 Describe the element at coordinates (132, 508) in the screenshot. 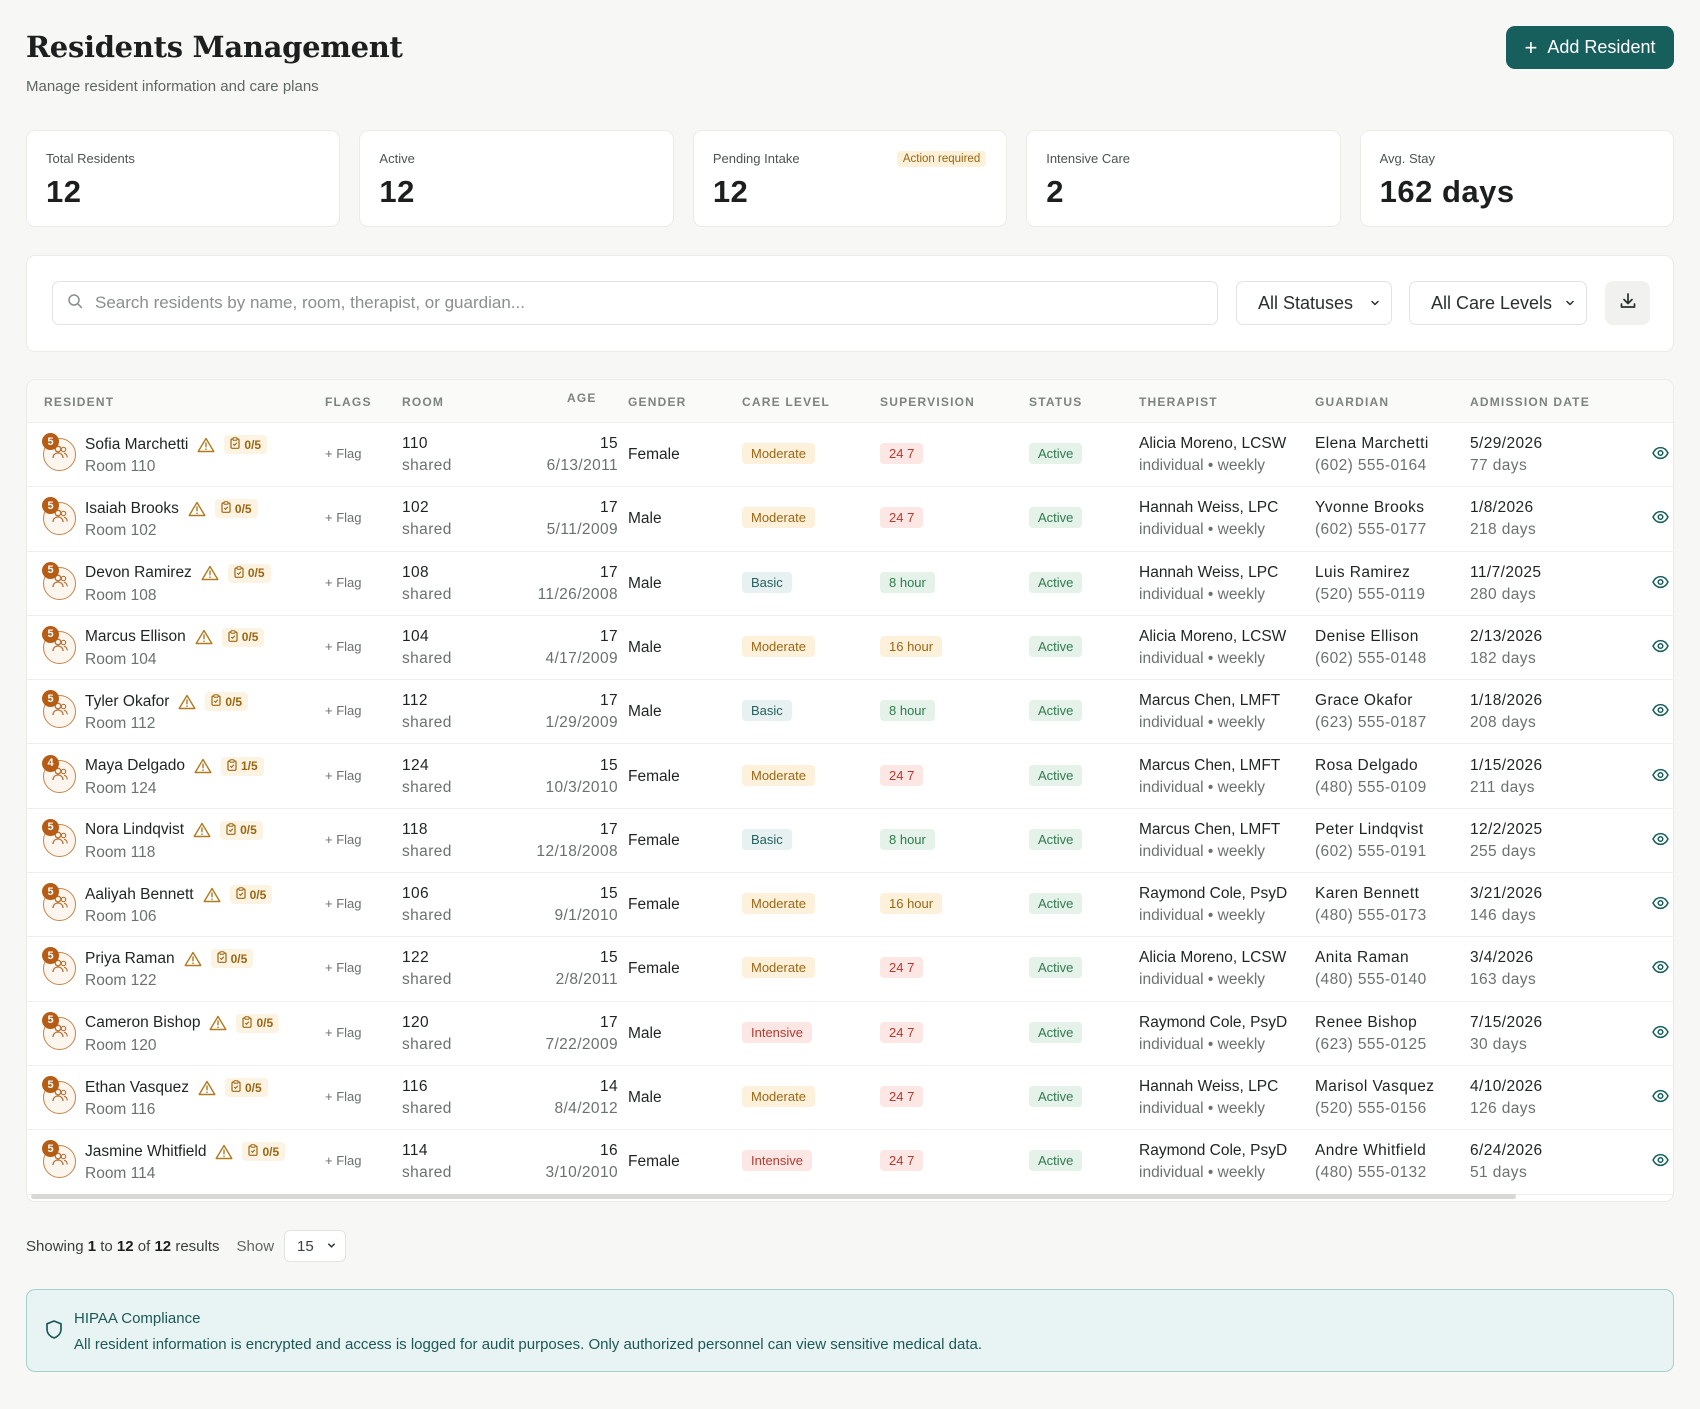

I see `resident-name: Isaiah Brooks` at that location.